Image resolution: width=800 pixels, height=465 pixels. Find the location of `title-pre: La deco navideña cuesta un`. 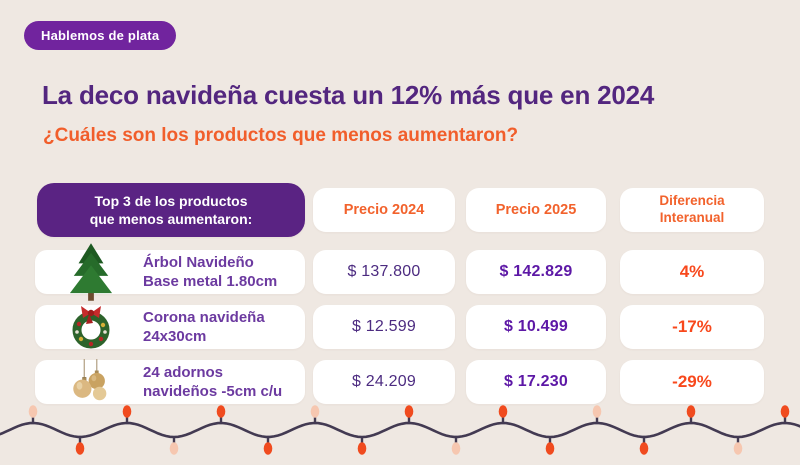

title-pre: La deco navideña cuesta un is located at coordinates (216, 95).